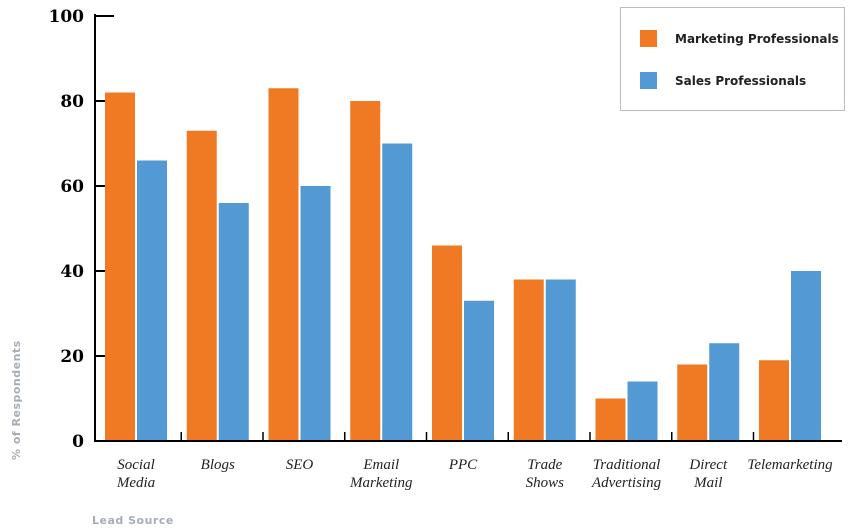 This screenshot has width=856, height=531. What do you see at coordinates (78, 442) in the screenshot?
I see `y-tick-label: 0` at bounding box center [78, 442].